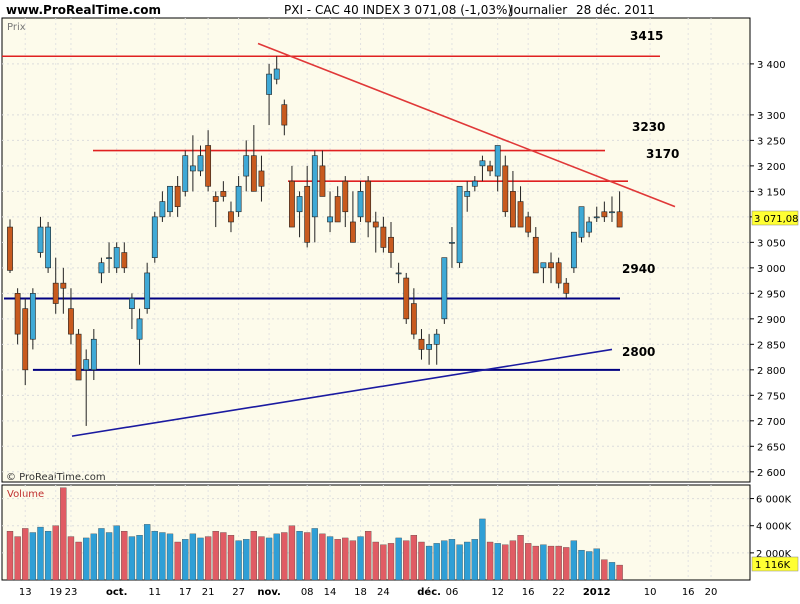  Describe the element at coordinates (771, 167) in the screenshot. I see `price-tick-label: 3 200` at that location.